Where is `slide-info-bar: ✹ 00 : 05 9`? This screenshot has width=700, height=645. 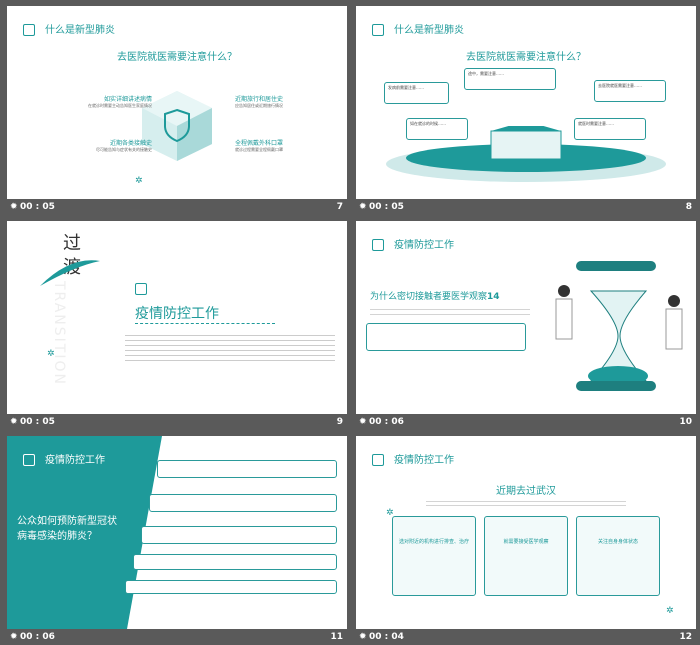
slide-info-bar: ✹ 00 : 05 9 is located at coordinates (177, 422).